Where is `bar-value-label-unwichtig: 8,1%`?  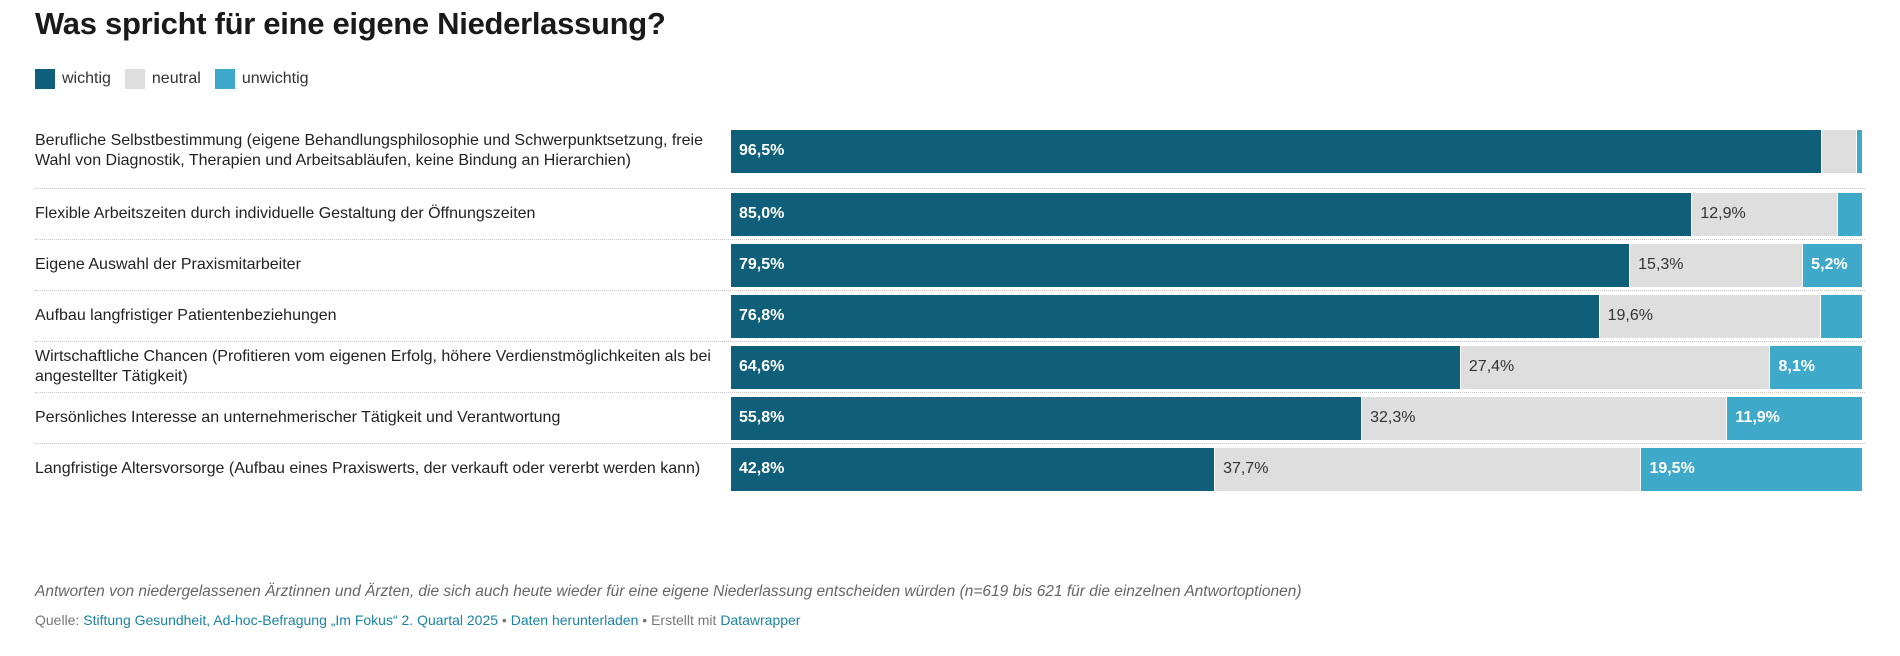 bar-value-label-unwichtig: 8,1% is located at coordinates (1796, 366).